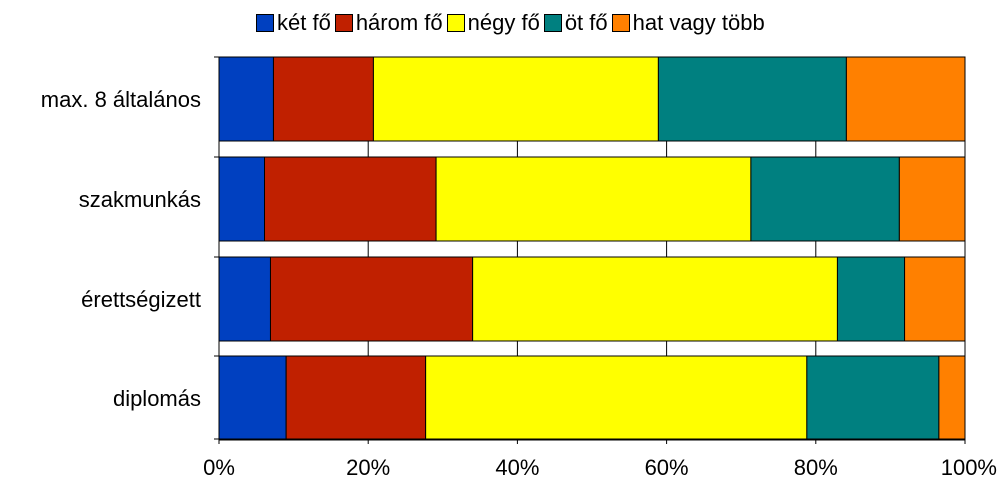 The width and height of the screenshot is (998, 483). Describe the element at coordinates (219, 467) in the screenshot. I see `x-tick-label-0: 0%` at that location.